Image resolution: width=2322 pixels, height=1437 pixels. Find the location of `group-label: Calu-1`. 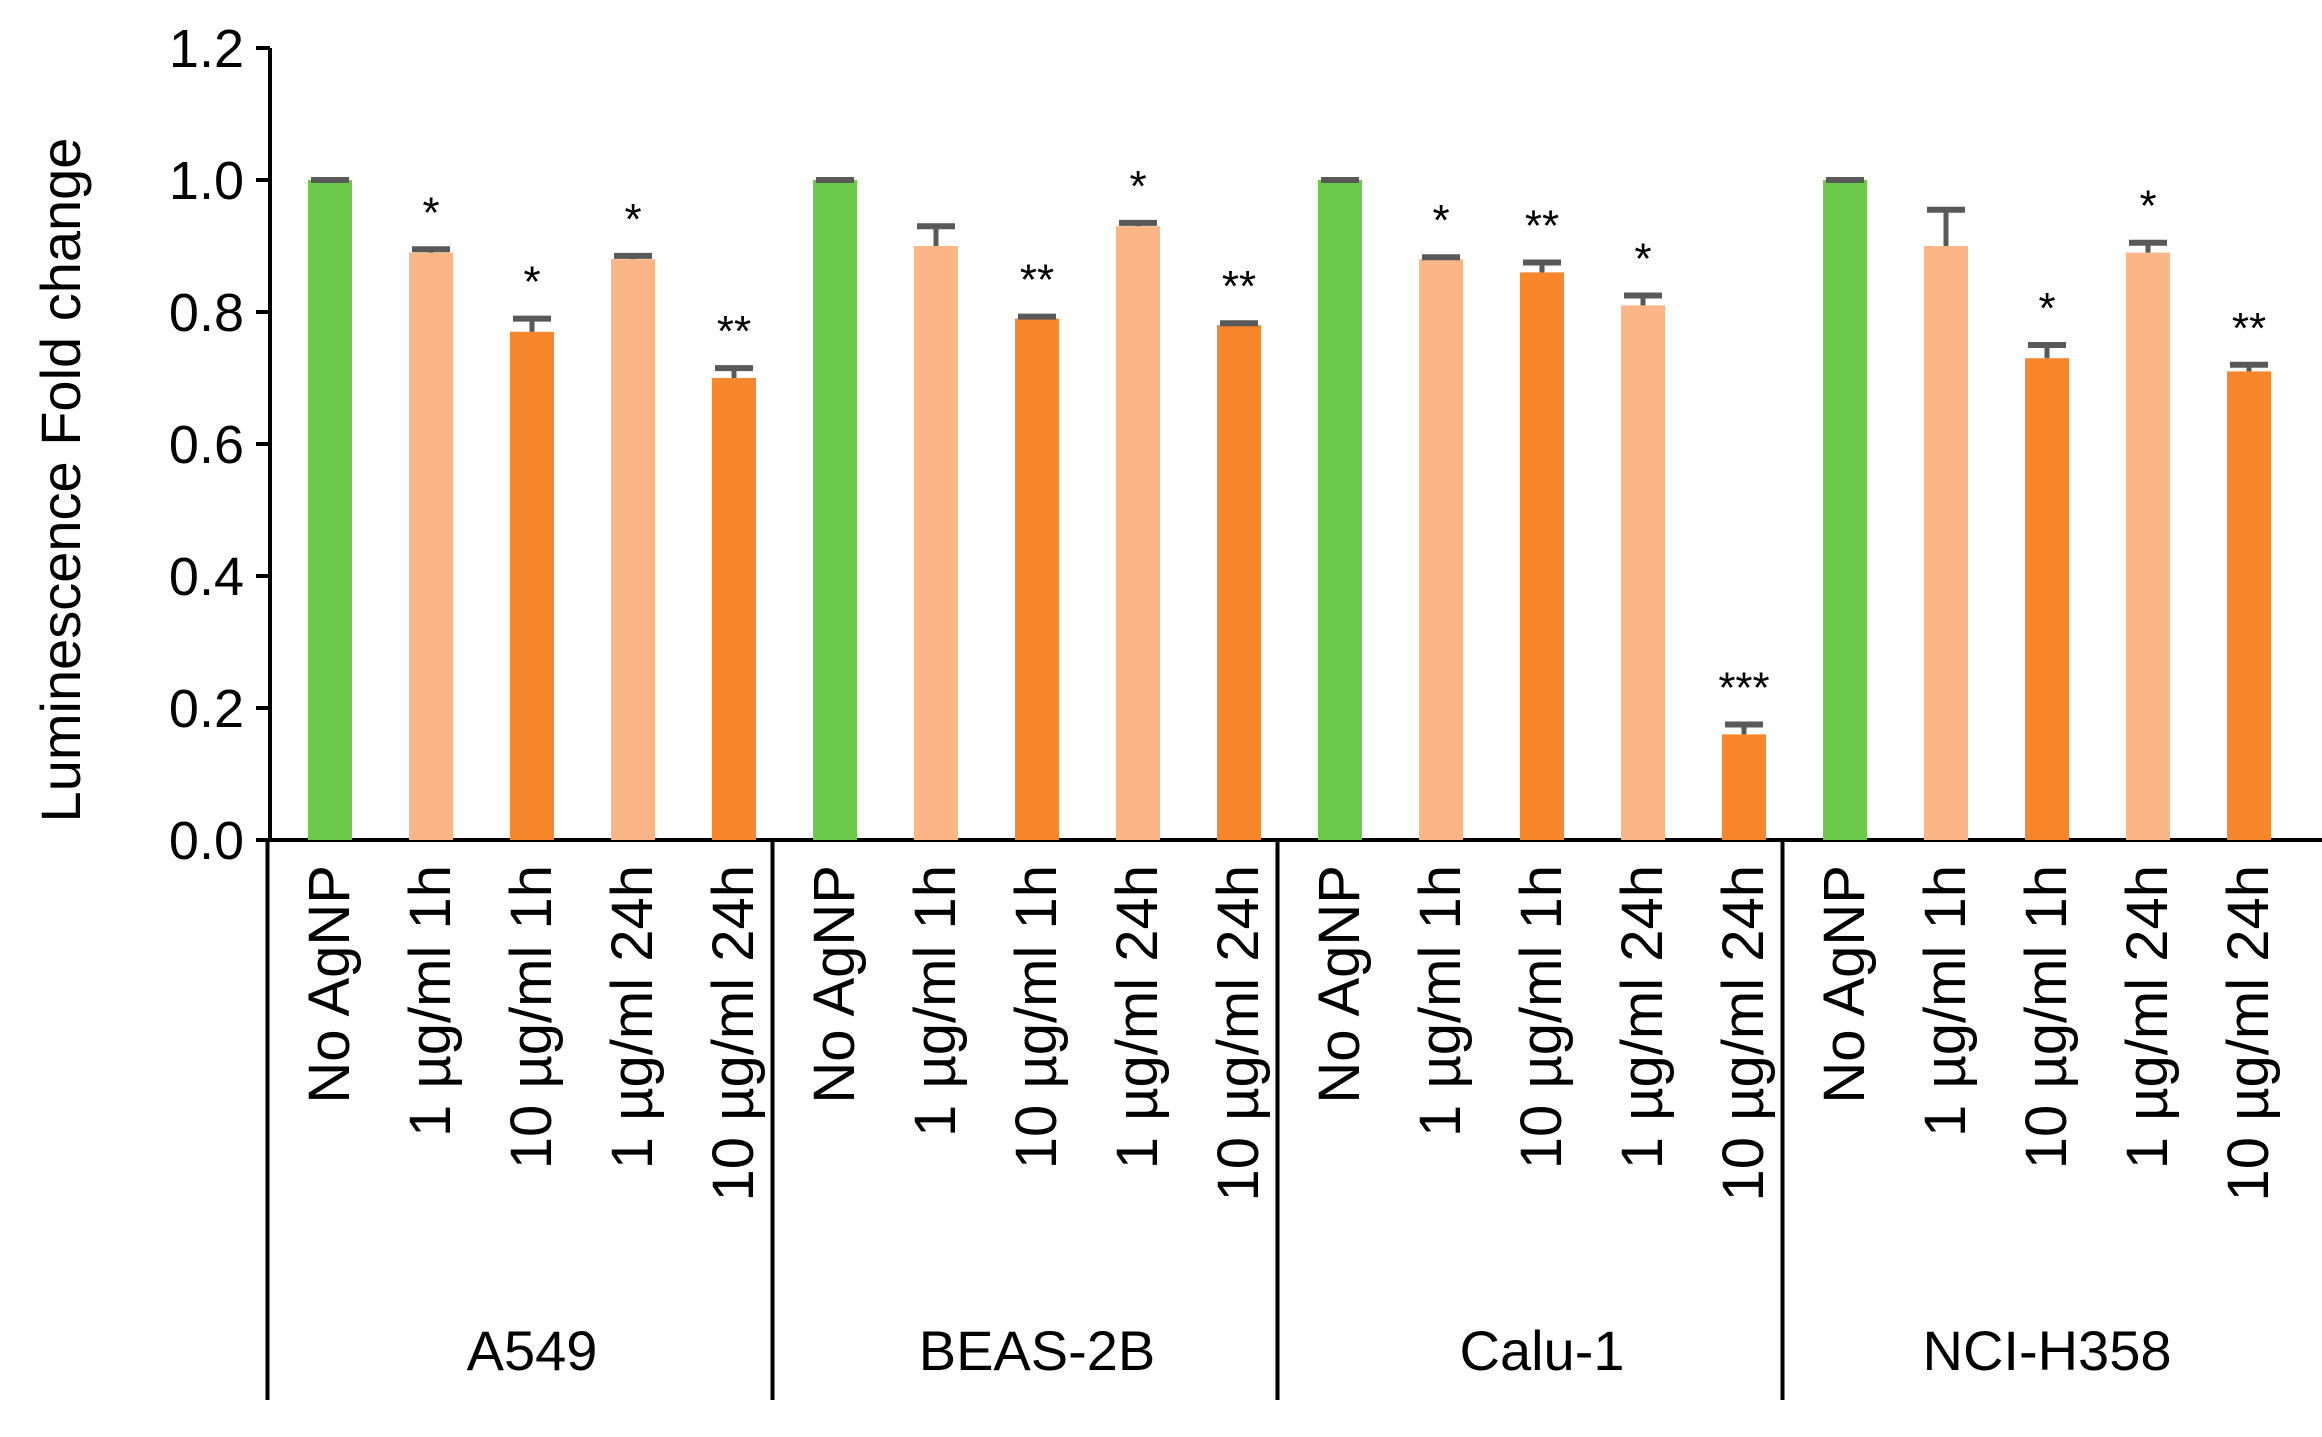

group-label: Calu-1 is located at coordinates (1542, 1350).